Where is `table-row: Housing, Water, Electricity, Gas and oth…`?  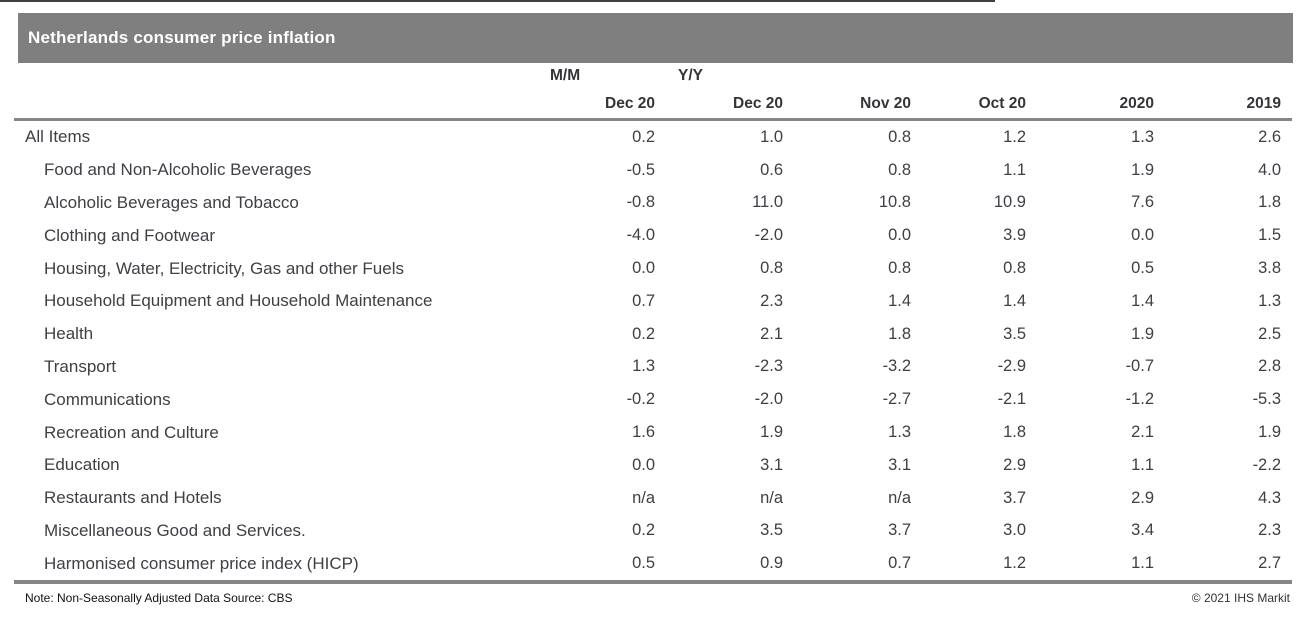 table-row: Housing, Water, Electricity, Gas and oth… is located at coordinates (653, 268).